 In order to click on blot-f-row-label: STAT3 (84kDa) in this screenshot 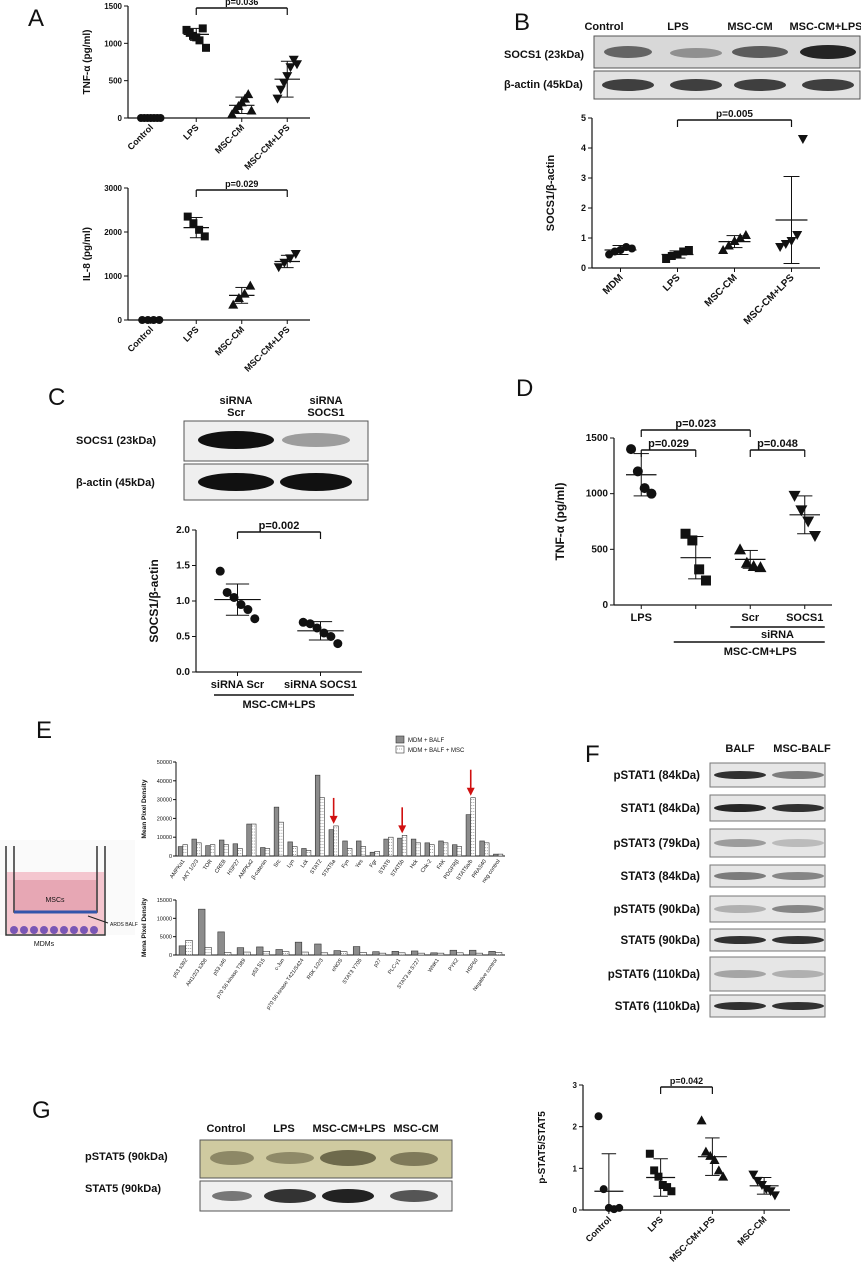, I will do `click(661, 877)`.